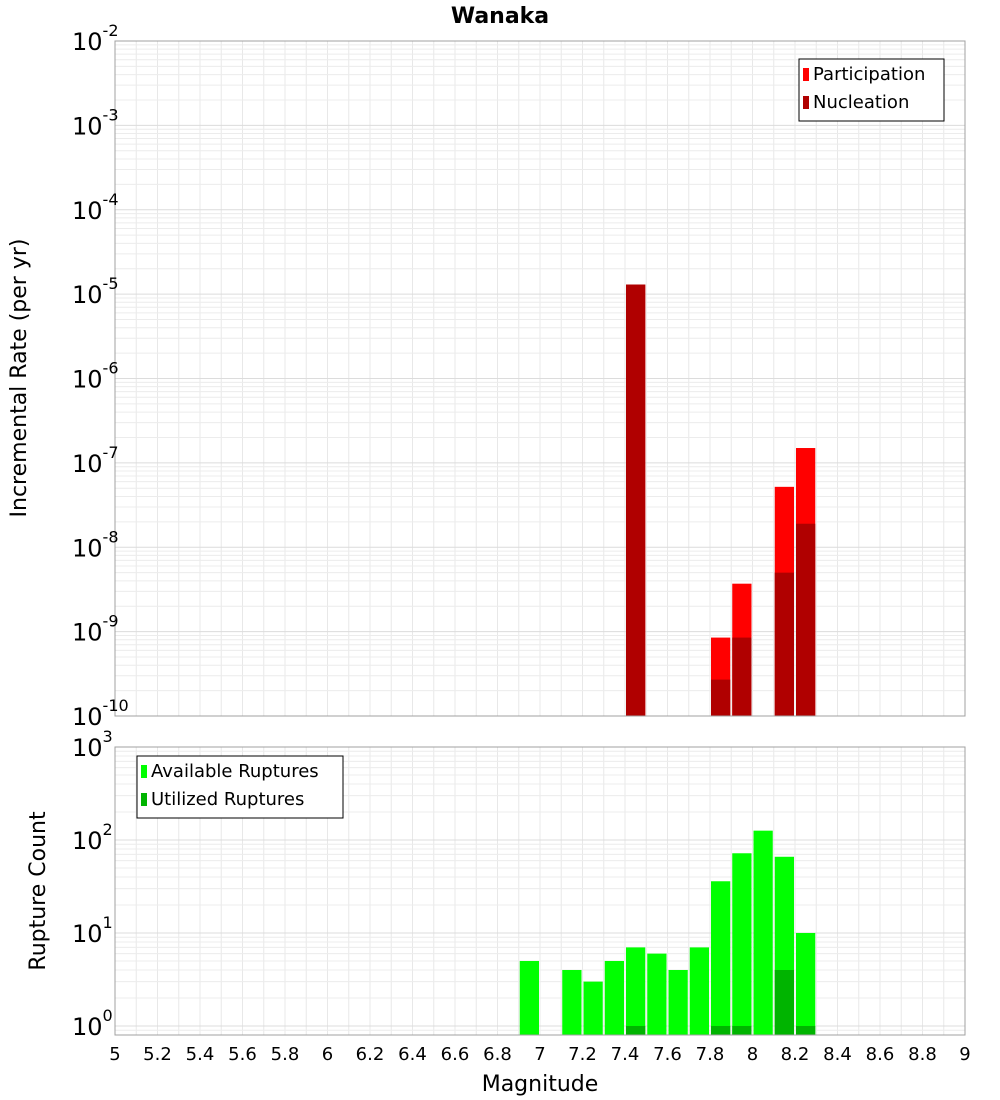 The height and width of the screenshot is (1100, 1000). What do you see at coordinates (285, 1054) in the screenshot?
I see `x-tick-label: 5.8` at bounding box center [285, 1054].